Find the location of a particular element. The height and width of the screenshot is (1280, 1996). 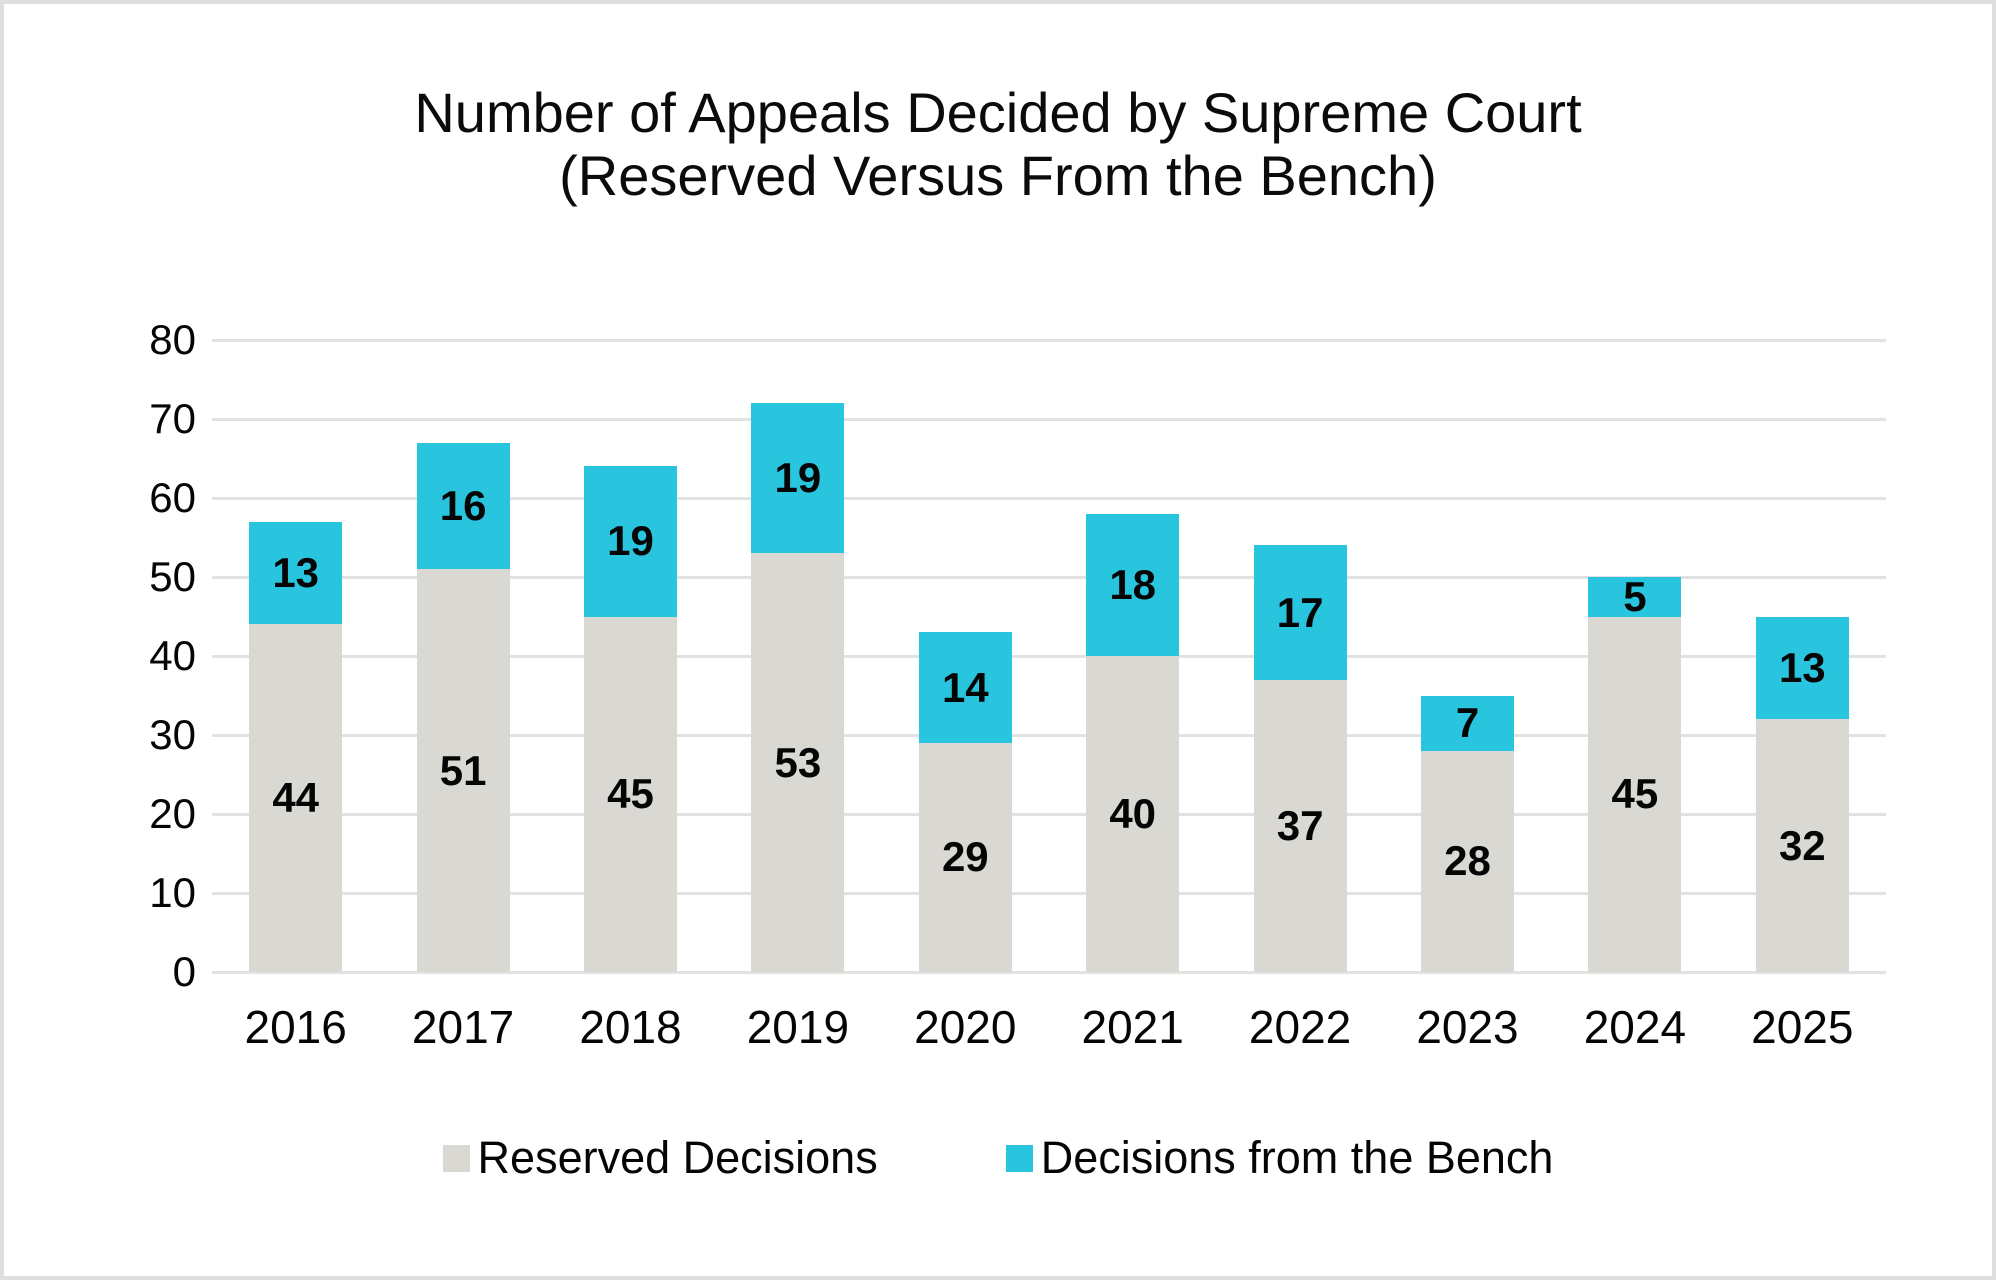

y-tick-label-80: 80 is located at coordinates (172, 339).